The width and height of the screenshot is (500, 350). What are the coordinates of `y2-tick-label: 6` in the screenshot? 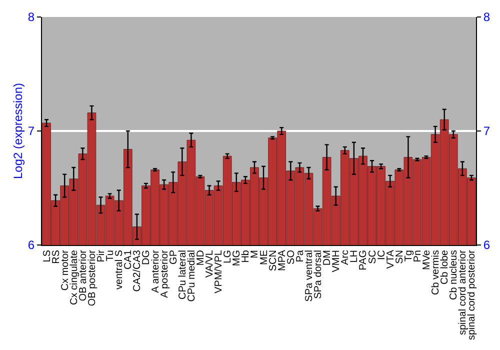 It's located at (486, 245).